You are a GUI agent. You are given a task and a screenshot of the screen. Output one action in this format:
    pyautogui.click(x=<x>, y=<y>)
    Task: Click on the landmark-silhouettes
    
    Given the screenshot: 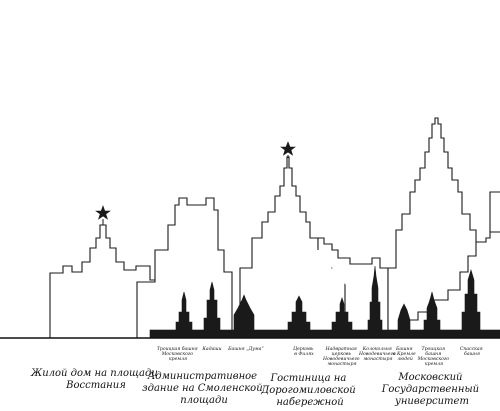 What is the action you would take?
    pyautogui.click(x=324, y=302)
    